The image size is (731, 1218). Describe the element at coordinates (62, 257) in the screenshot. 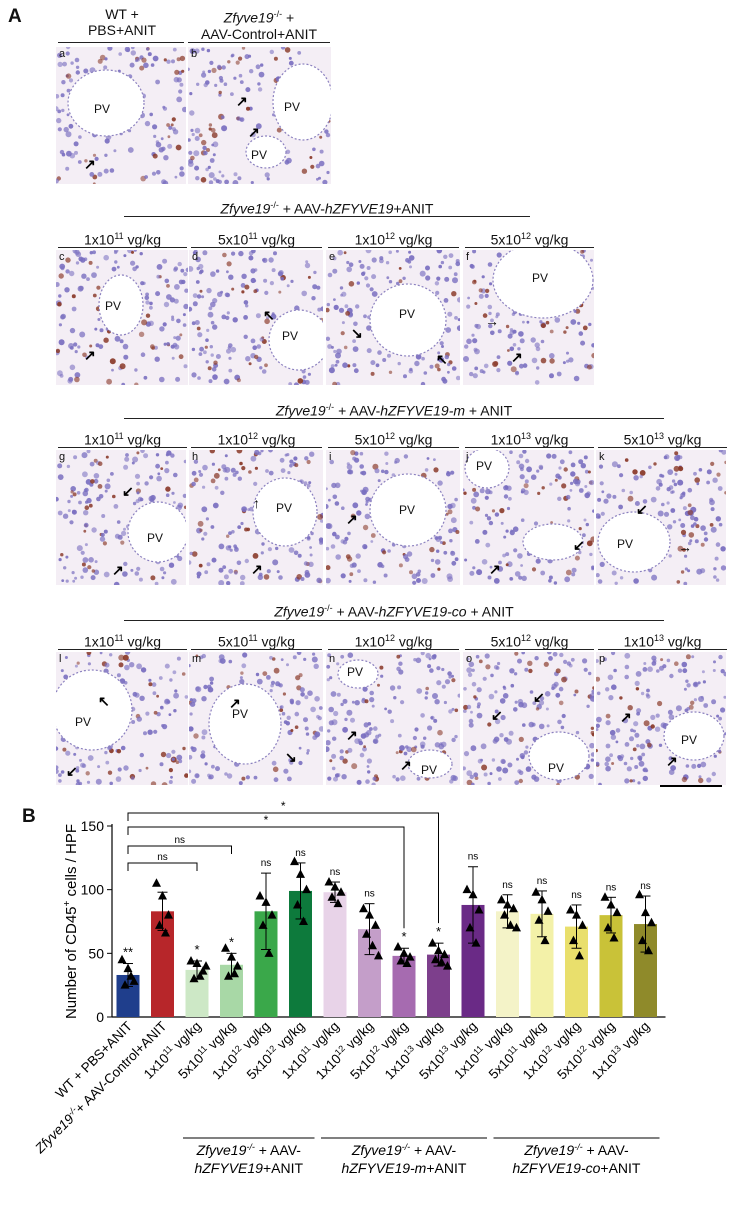

I see `tile-label: c` at that location.